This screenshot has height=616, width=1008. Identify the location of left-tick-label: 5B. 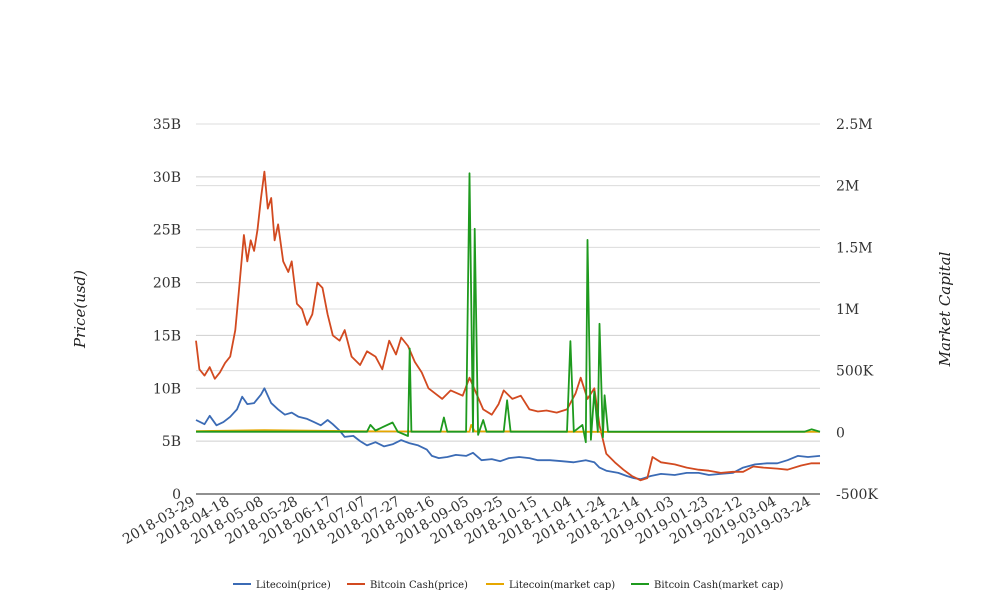
(171, 442).